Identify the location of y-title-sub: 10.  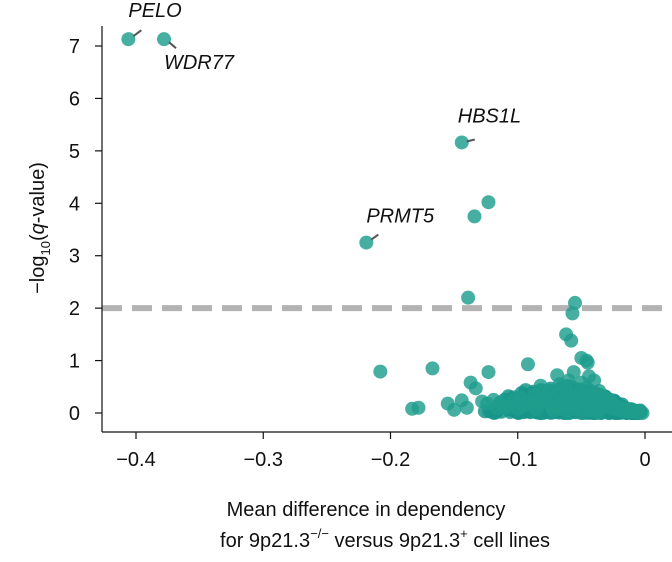
(45, 248).